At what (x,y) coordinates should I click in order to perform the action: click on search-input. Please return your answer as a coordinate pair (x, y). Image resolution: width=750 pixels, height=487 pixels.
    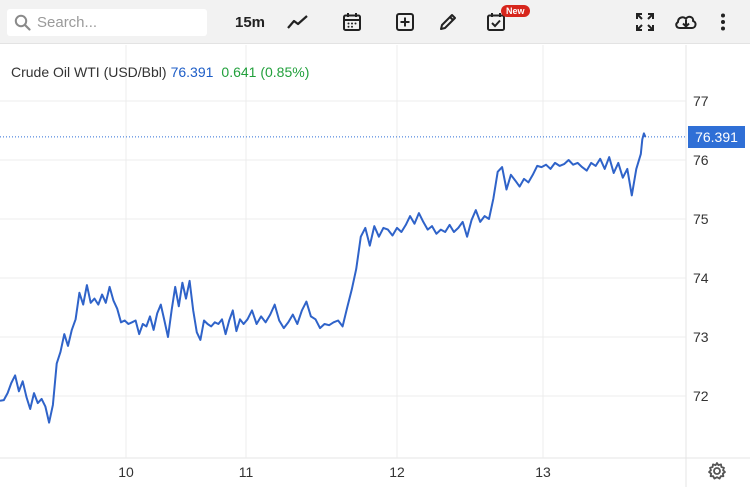
    Looking at the image, I should click on (112, 22).